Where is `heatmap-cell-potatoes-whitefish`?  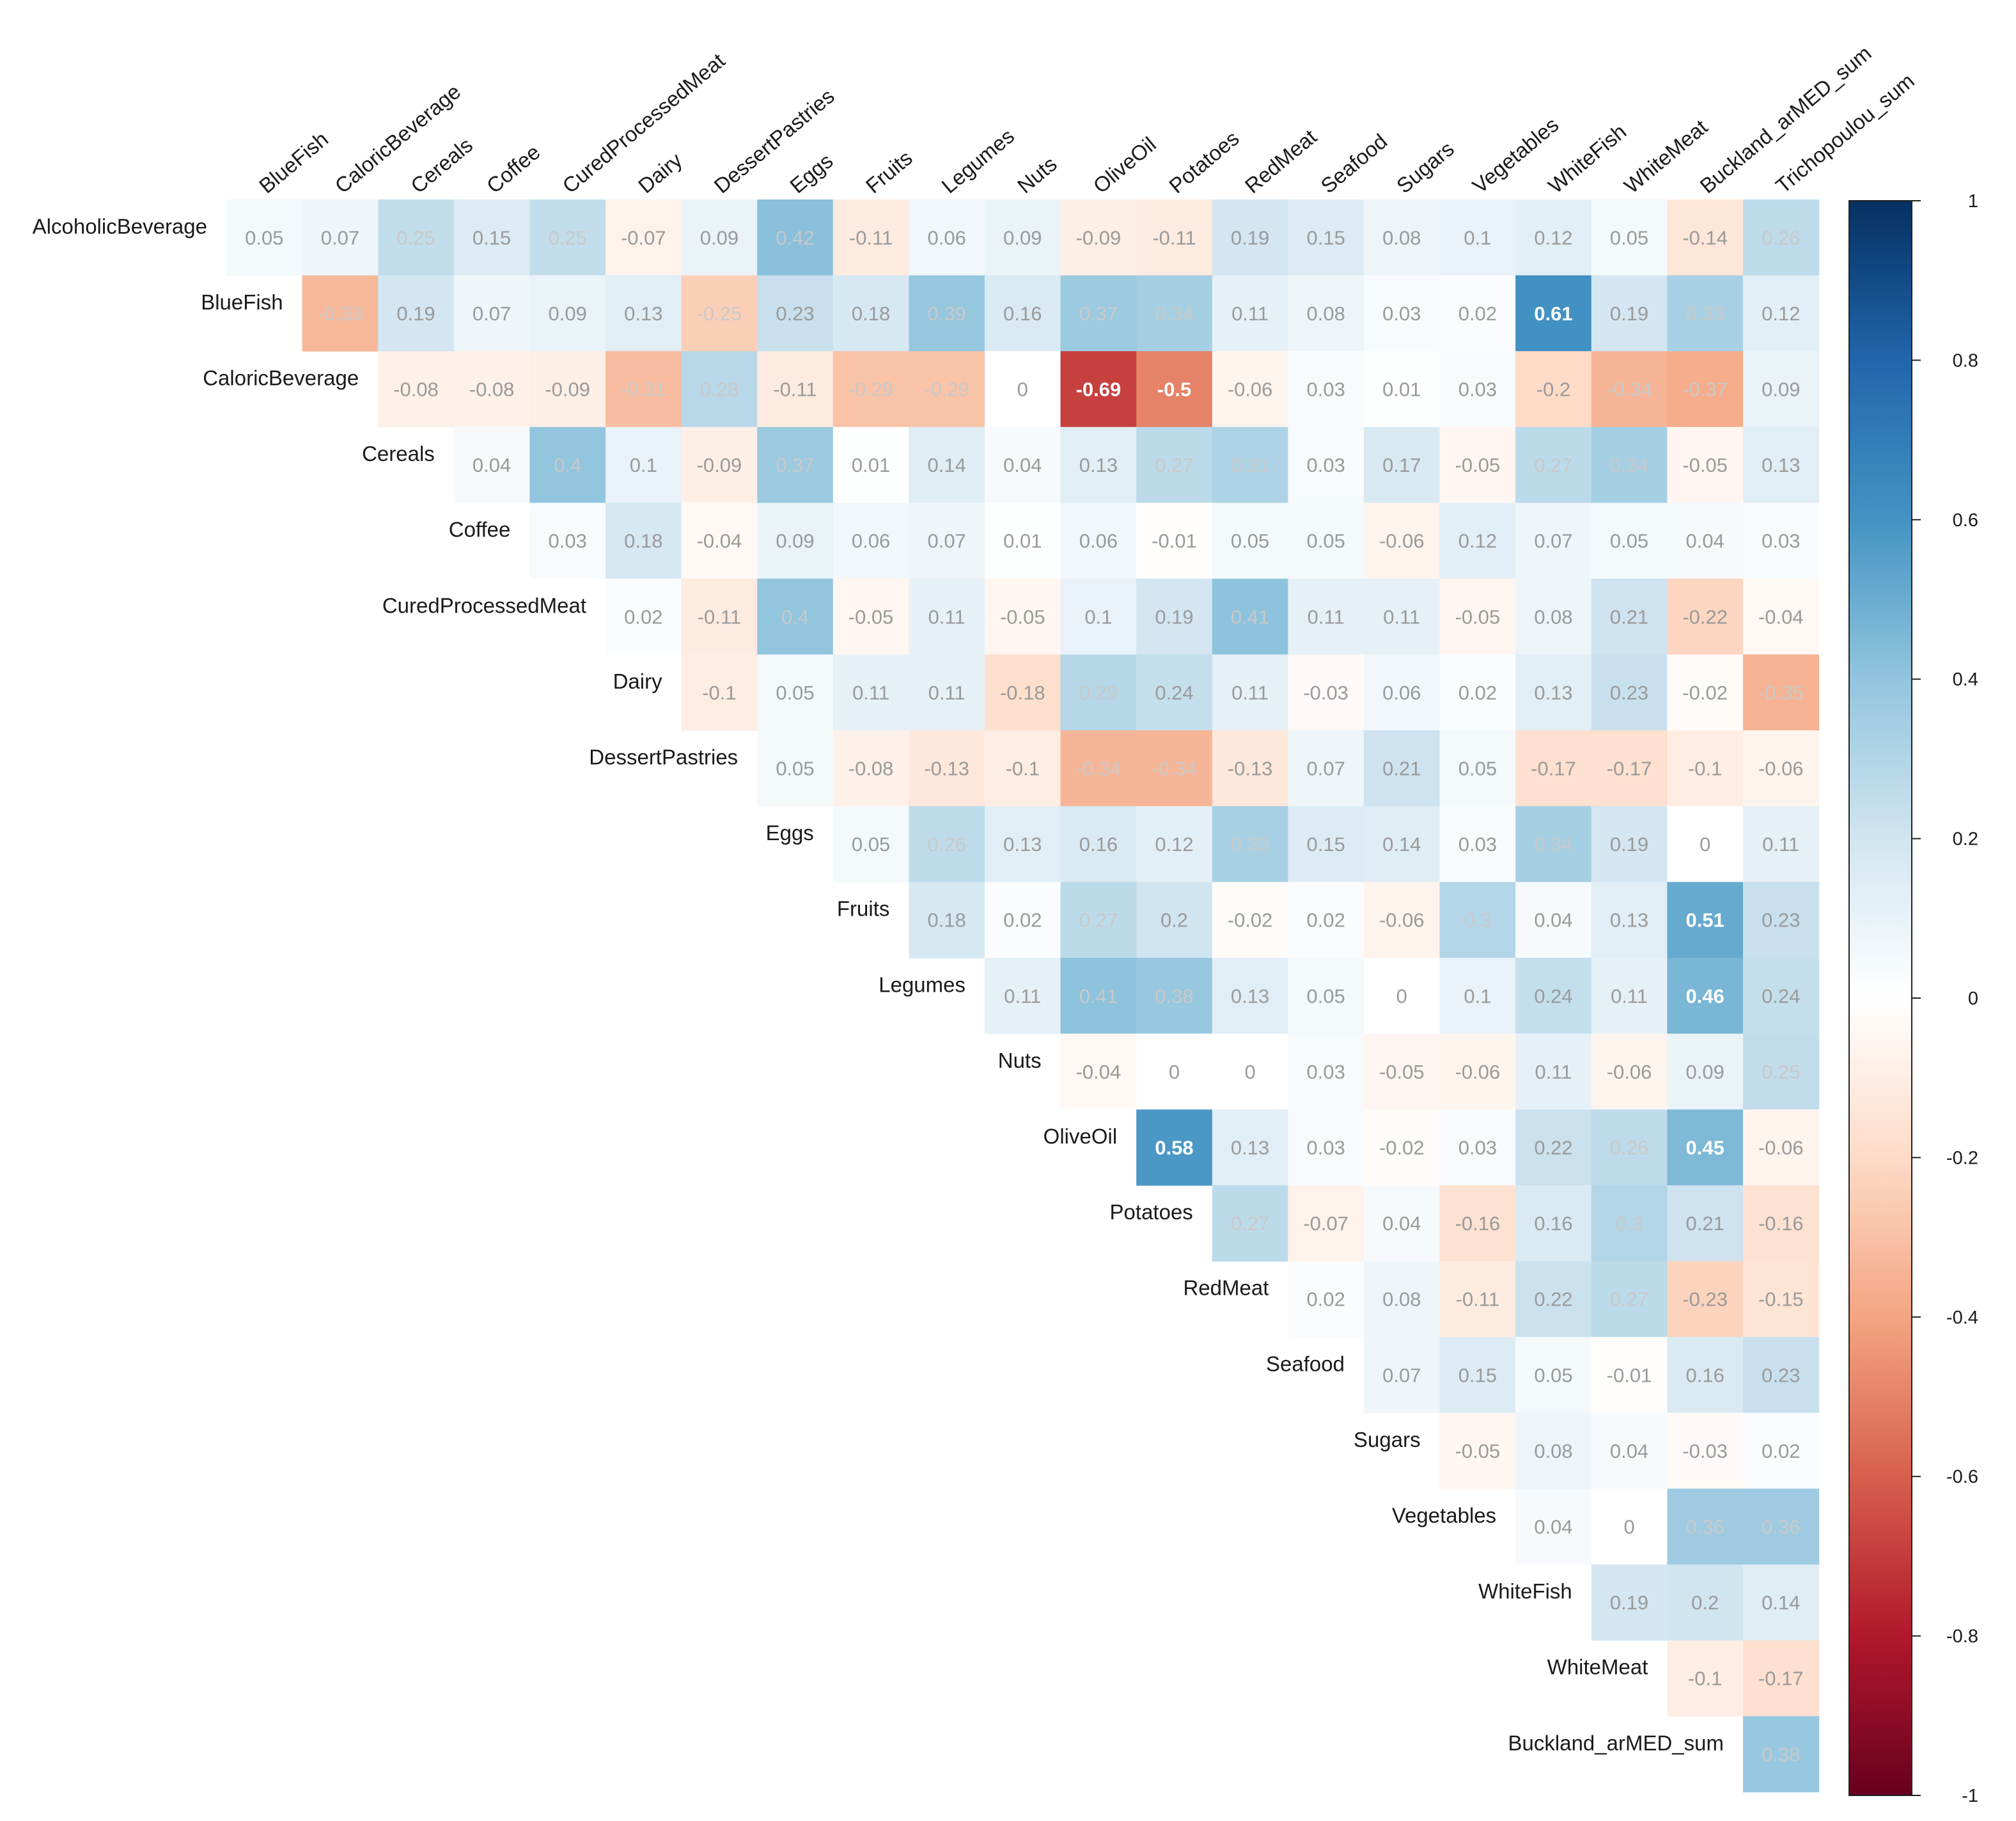
heatmap-cell-potatoes-whitefish is located at coordinates (1554, 1223).